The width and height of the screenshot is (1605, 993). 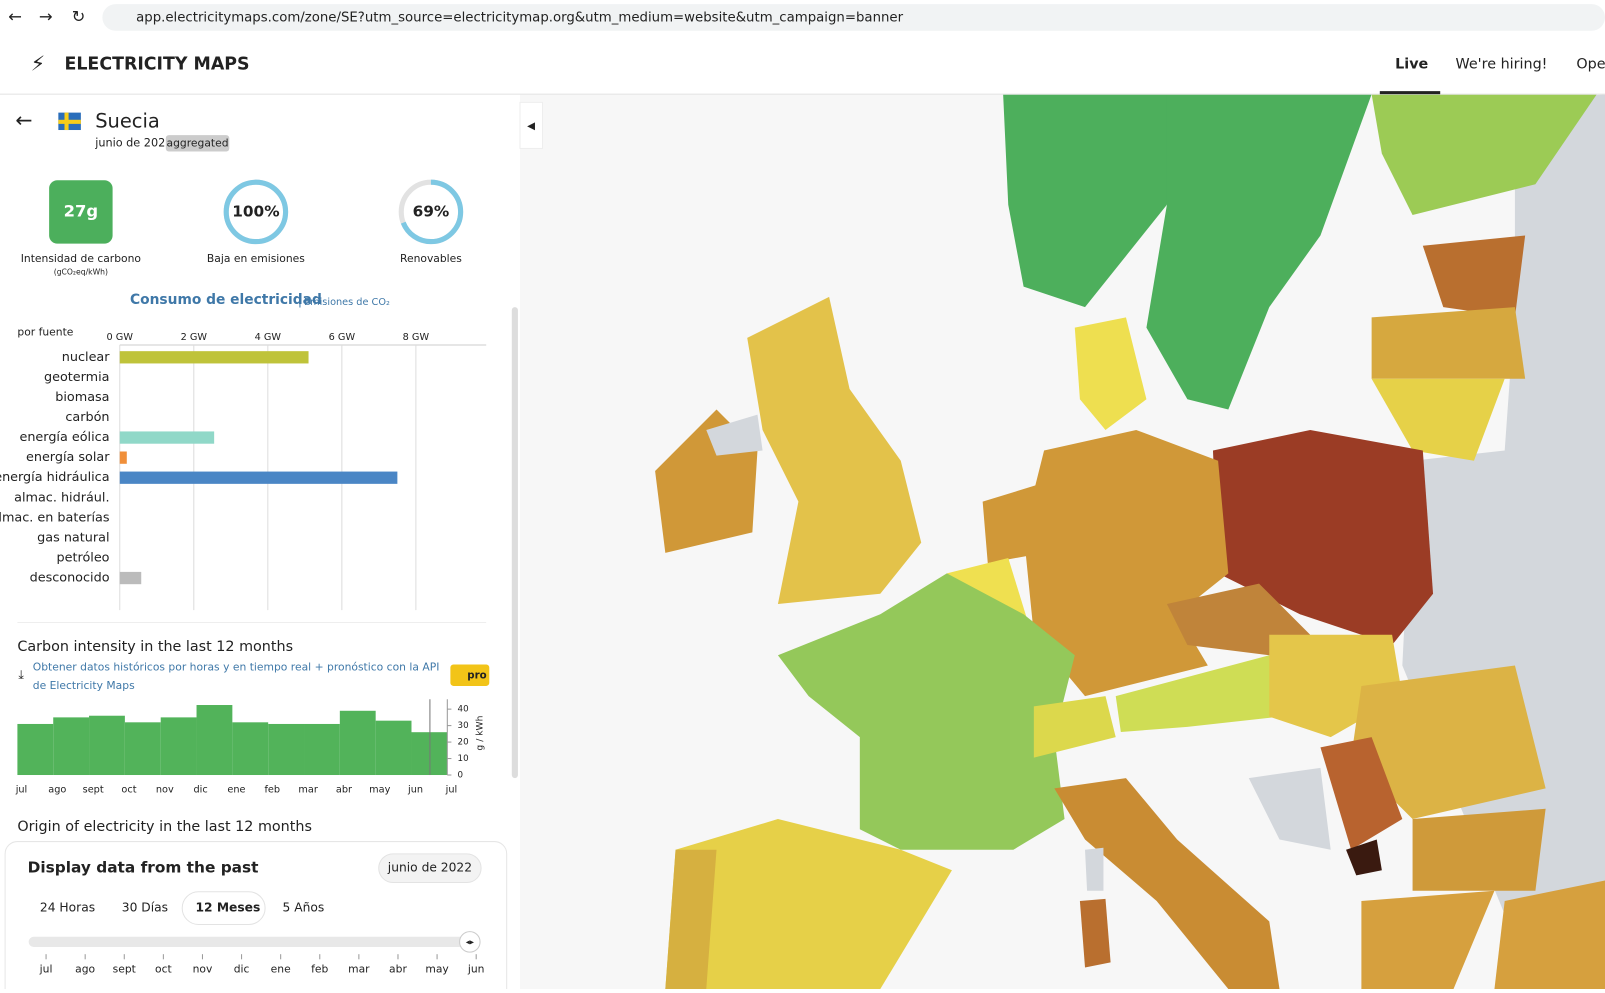 I want to click on x-tick-label: may, so click(x=379, y=789).